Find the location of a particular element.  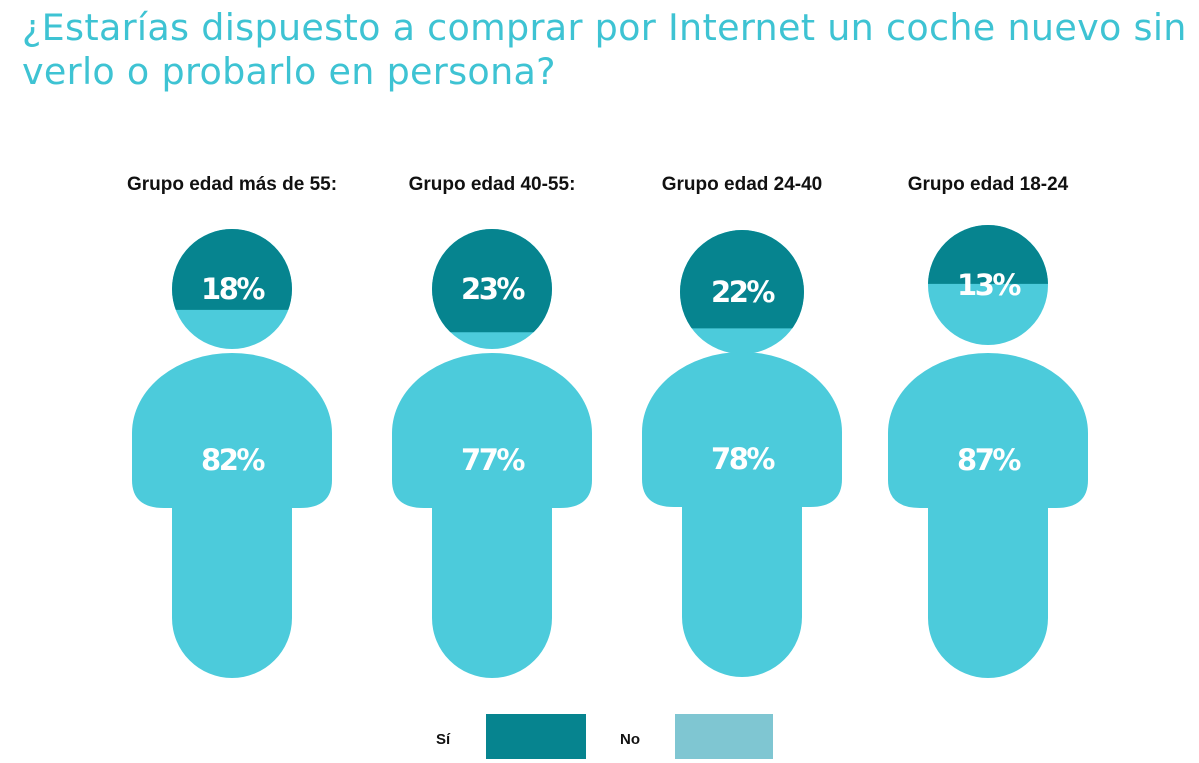

no-percent-label: 78% is located at coordinates (743, 459).